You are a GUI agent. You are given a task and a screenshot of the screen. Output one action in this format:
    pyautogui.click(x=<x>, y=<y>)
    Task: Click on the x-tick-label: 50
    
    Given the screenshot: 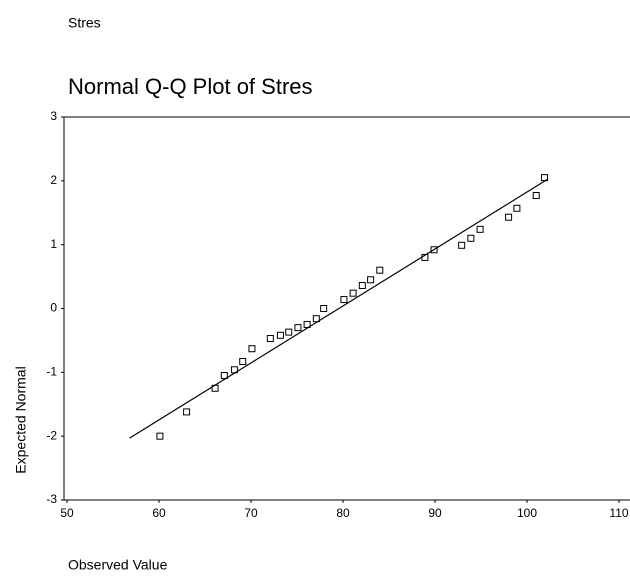 What is the action you would take?
    pyautogui.click(x=67, y=513)
    